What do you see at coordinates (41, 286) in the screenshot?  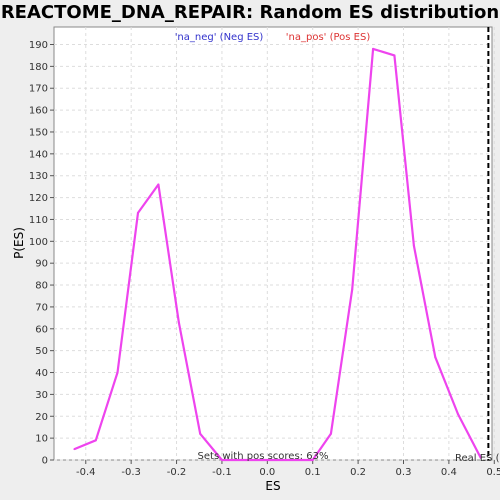 I see `y-tick-label: 80` at bounding box center [41, 286].